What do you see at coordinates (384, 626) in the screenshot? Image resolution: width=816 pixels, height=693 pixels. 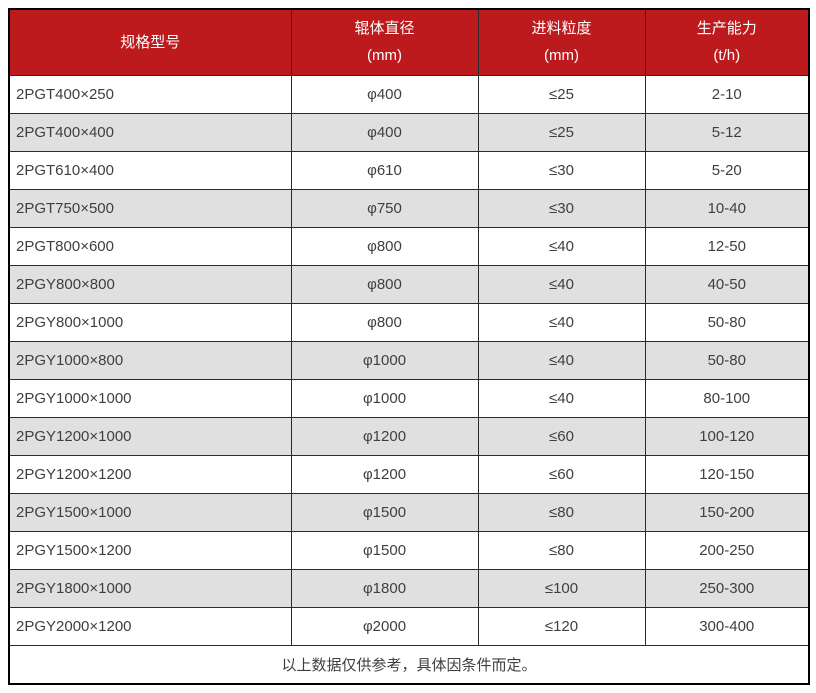 I see `value-cell: φ2000` at bounding box center [384, 626].